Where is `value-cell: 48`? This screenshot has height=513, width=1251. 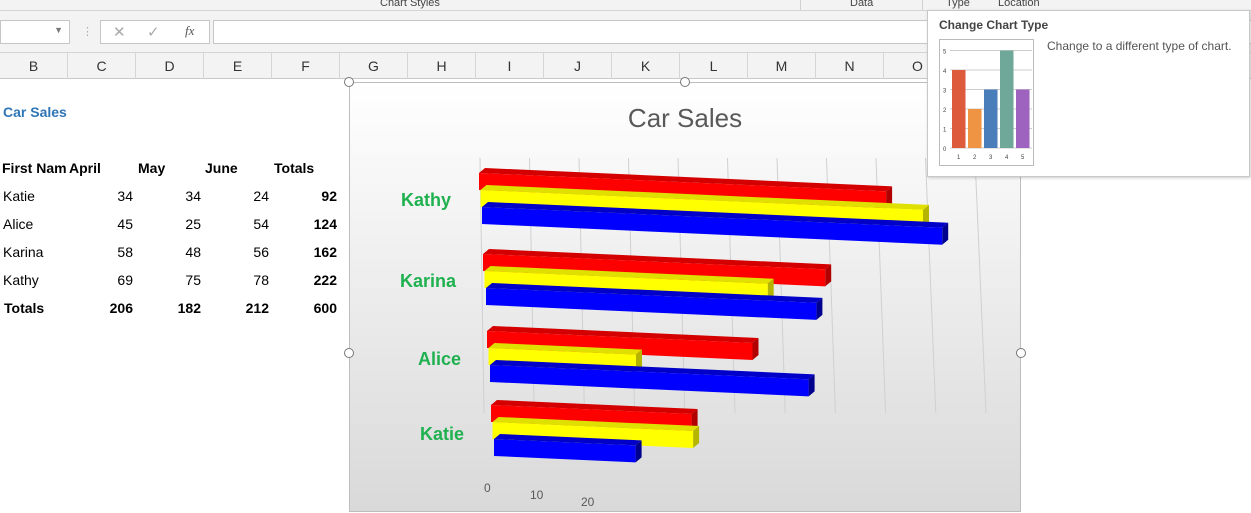
value-cell: 48 is located at coordinates (193, 252).